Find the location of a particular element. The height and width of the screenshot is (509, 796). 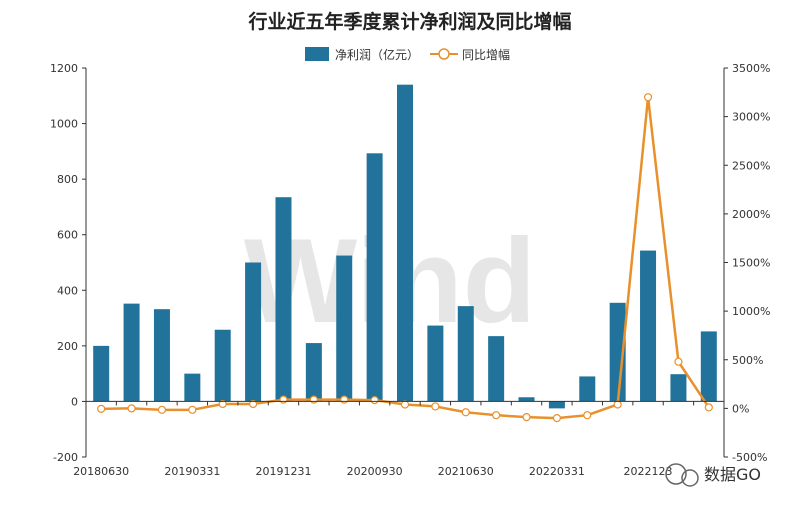

y-left-tick-label: 0 is located at coordinates (74, 401).